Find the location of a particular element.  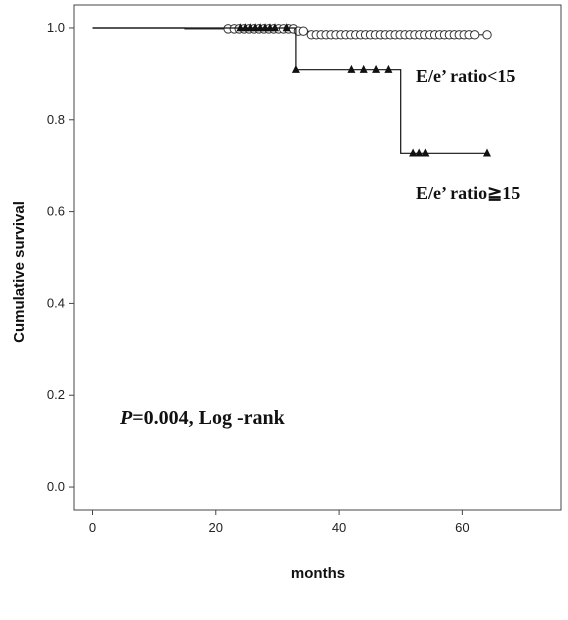

series-label-high-ratio: E/e’ ratio≧15 is located at coordinates (468, 193).